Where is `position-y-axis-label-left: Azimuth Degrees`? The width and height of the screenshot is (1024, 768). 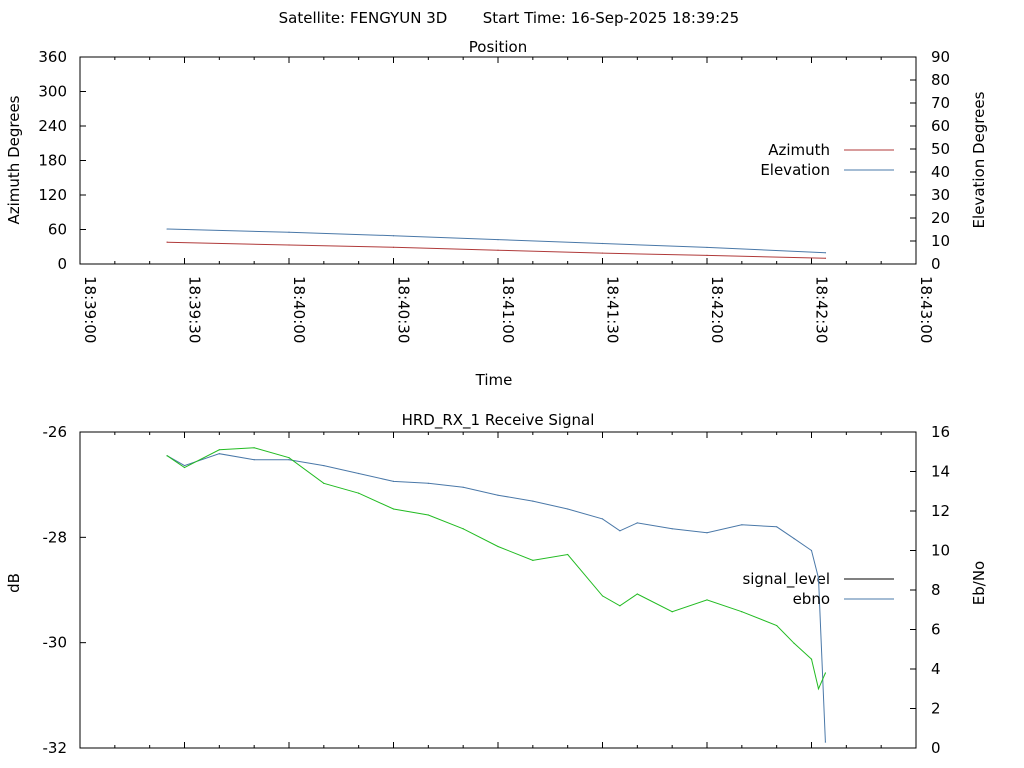
position-y-axis-label-left: Azimuth Degrees is located at coordinates (14, 159).